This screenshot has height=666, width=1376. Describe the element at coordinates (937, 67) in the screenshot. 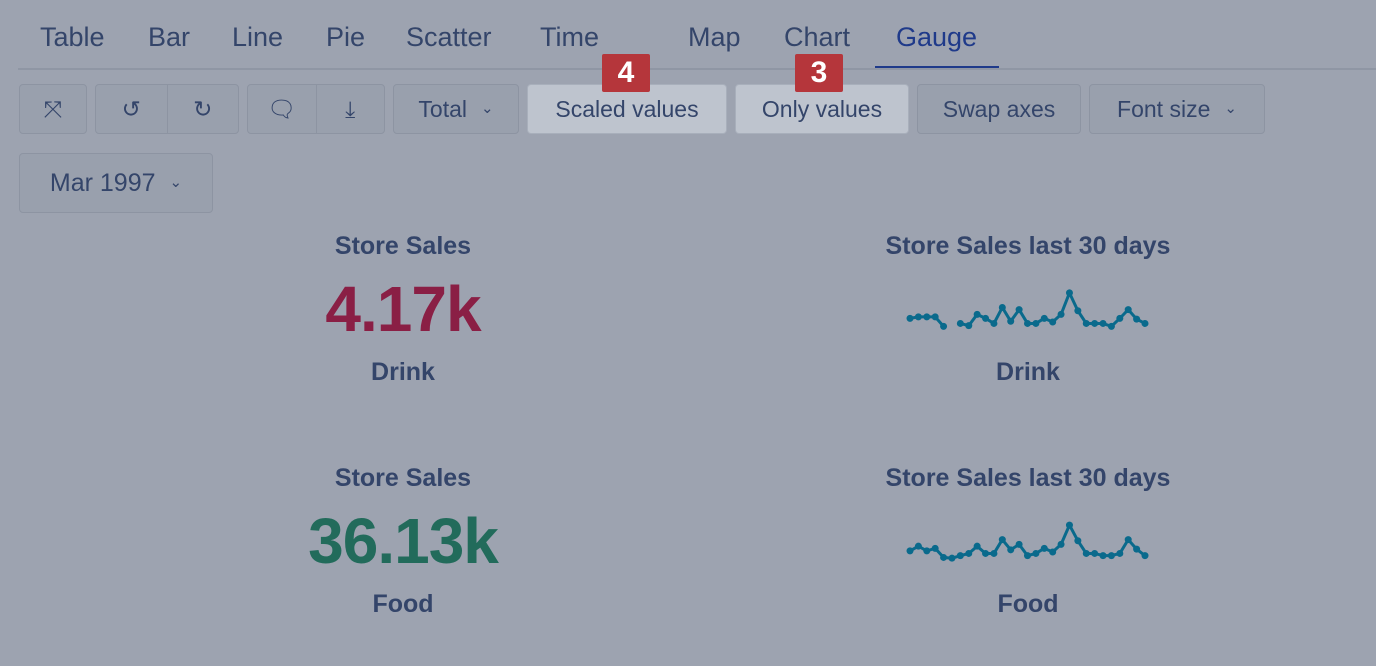

I see `active-tab-indicator` at that location.